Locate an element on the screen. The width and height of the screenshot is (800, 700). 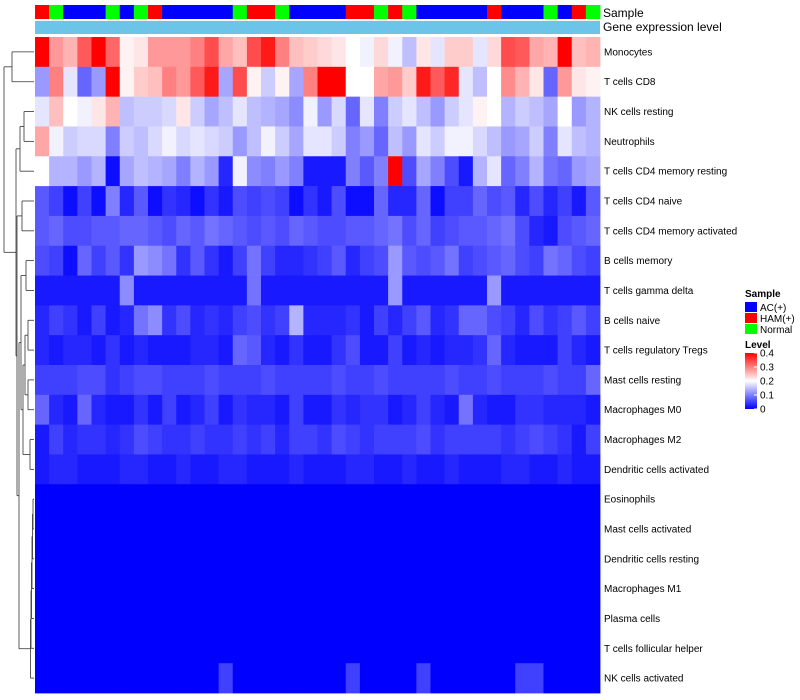
row-label: T cells gamma delta is located at coordinates (649, 291).